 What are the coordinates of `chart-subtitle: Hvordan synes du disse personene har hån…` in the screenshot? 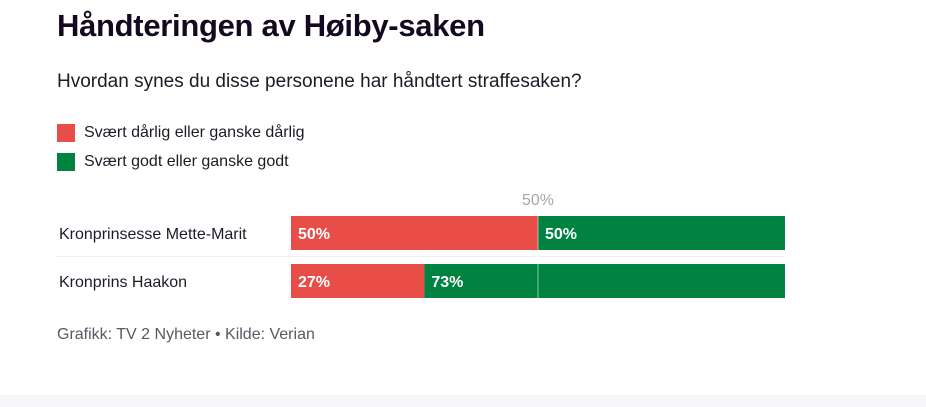 It's located at (319, 81).